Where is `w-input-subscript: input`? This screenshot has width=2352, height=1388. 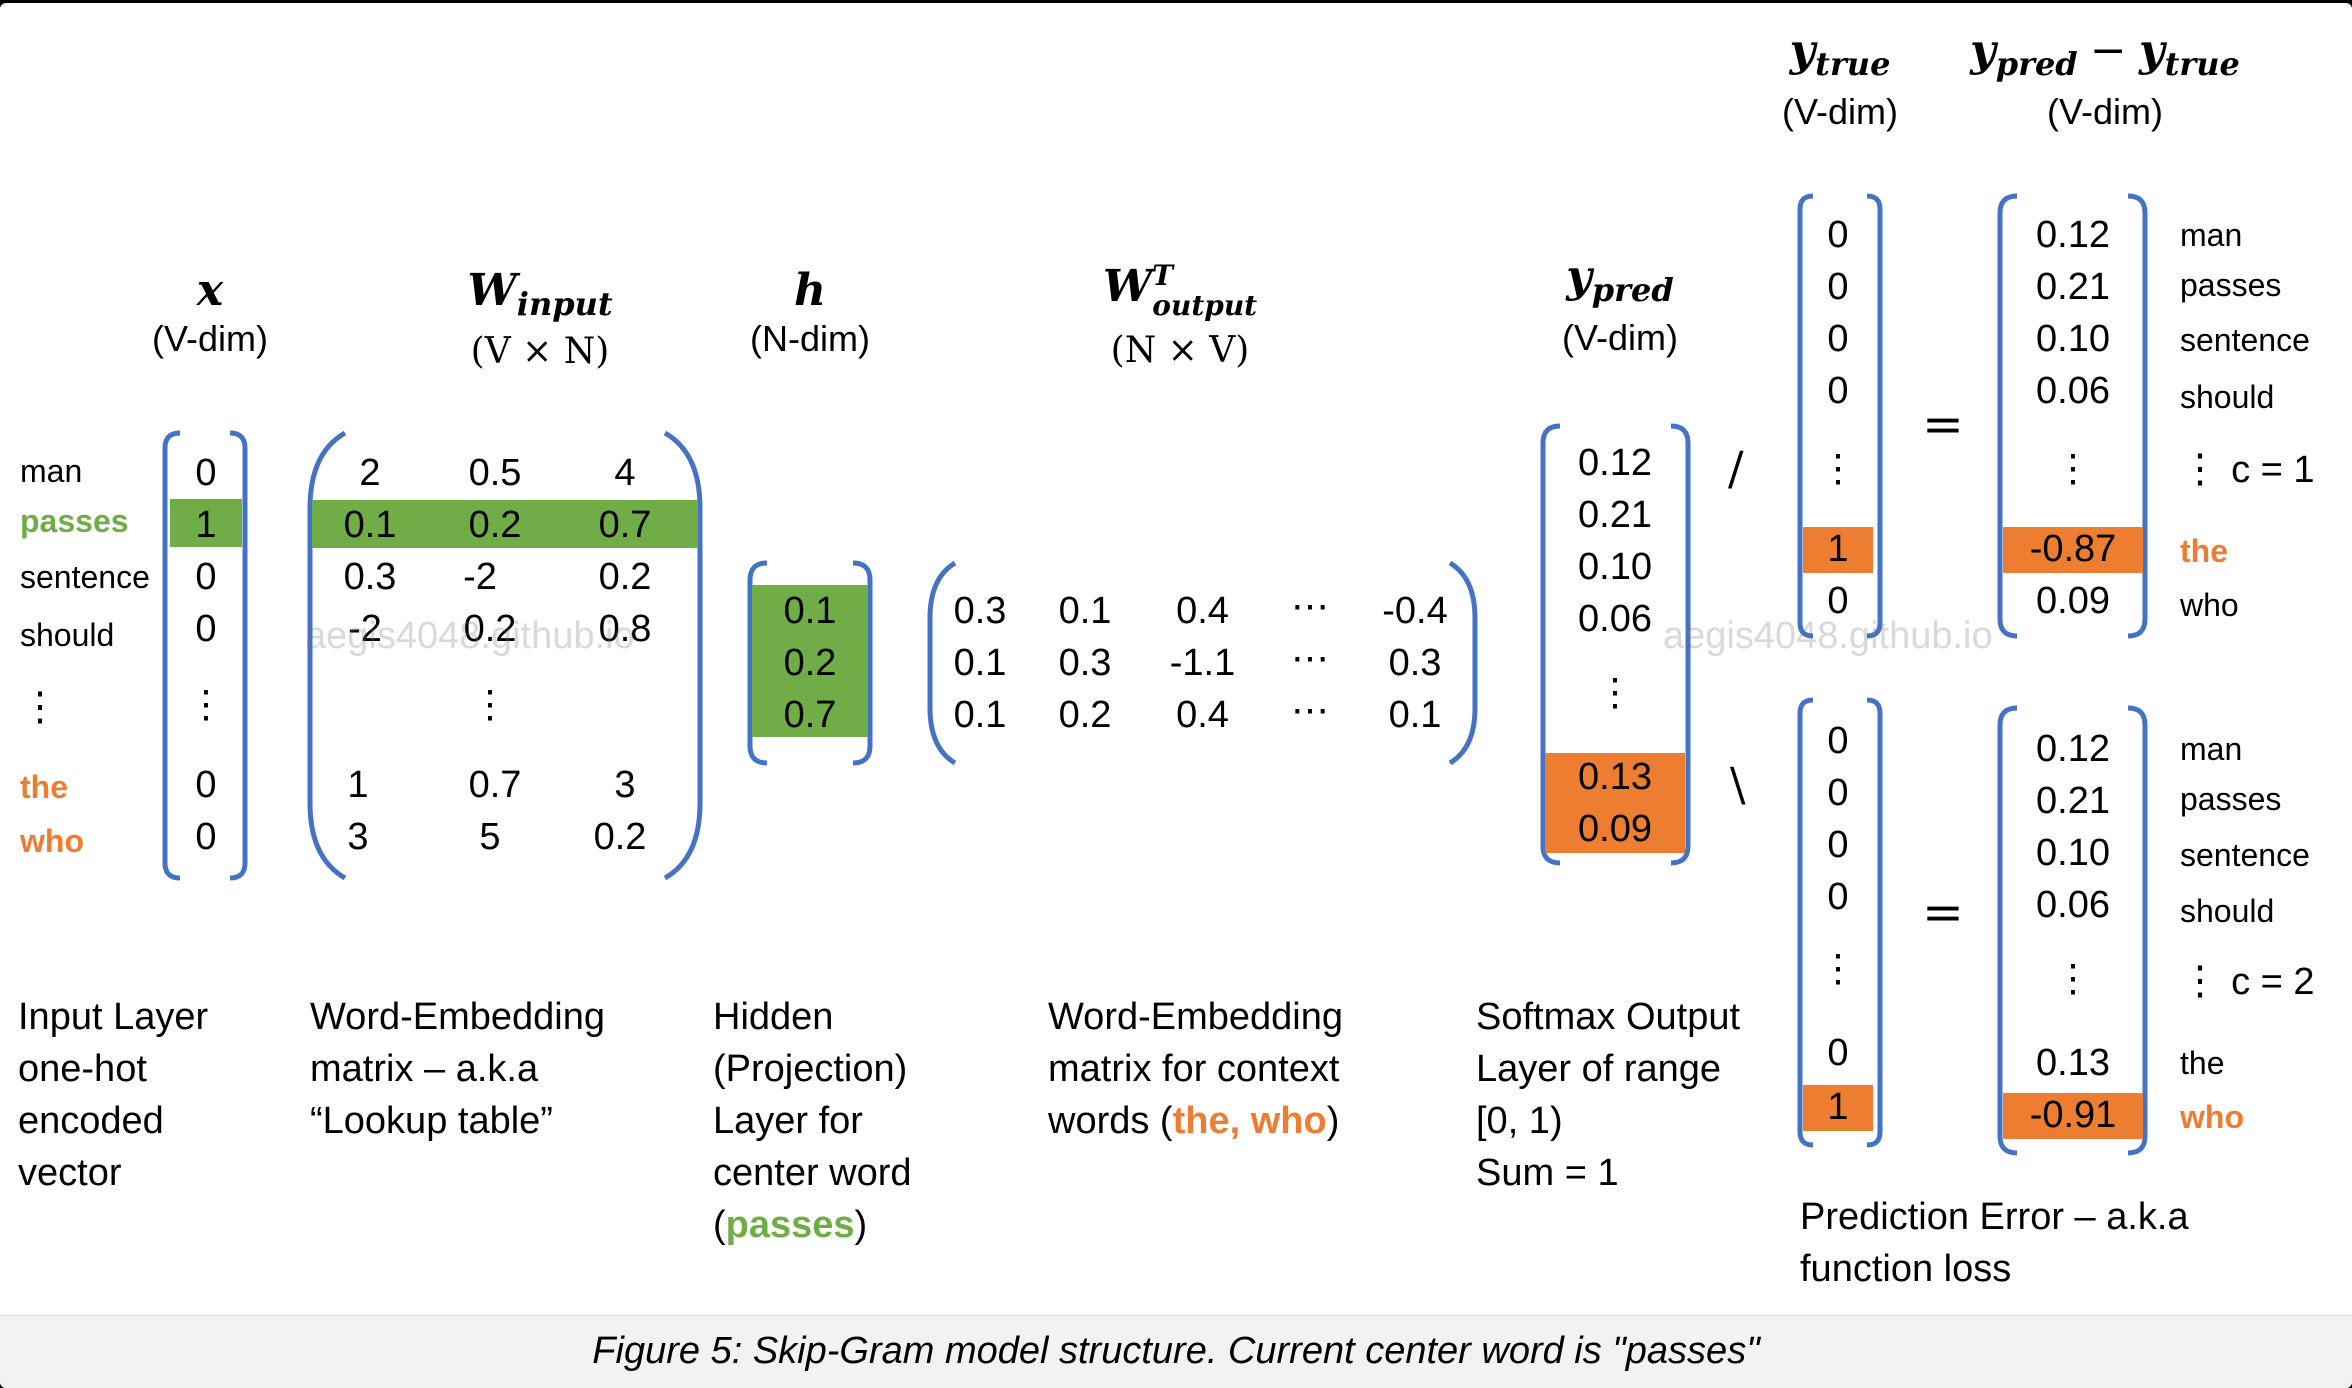 w-input-subscript: input is located at coordinates (564, 303).